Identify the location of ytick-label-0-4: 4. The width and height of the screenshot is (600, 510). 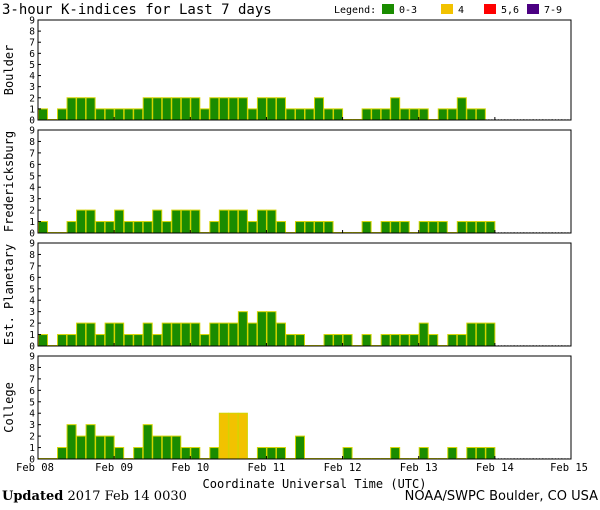
(32, 76).